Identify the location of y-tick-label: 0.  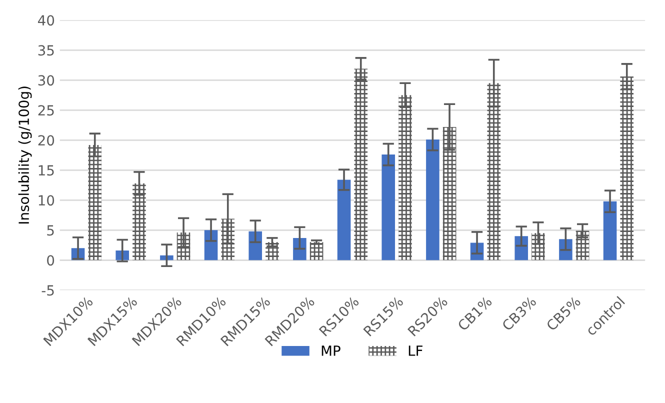
(50, 260).